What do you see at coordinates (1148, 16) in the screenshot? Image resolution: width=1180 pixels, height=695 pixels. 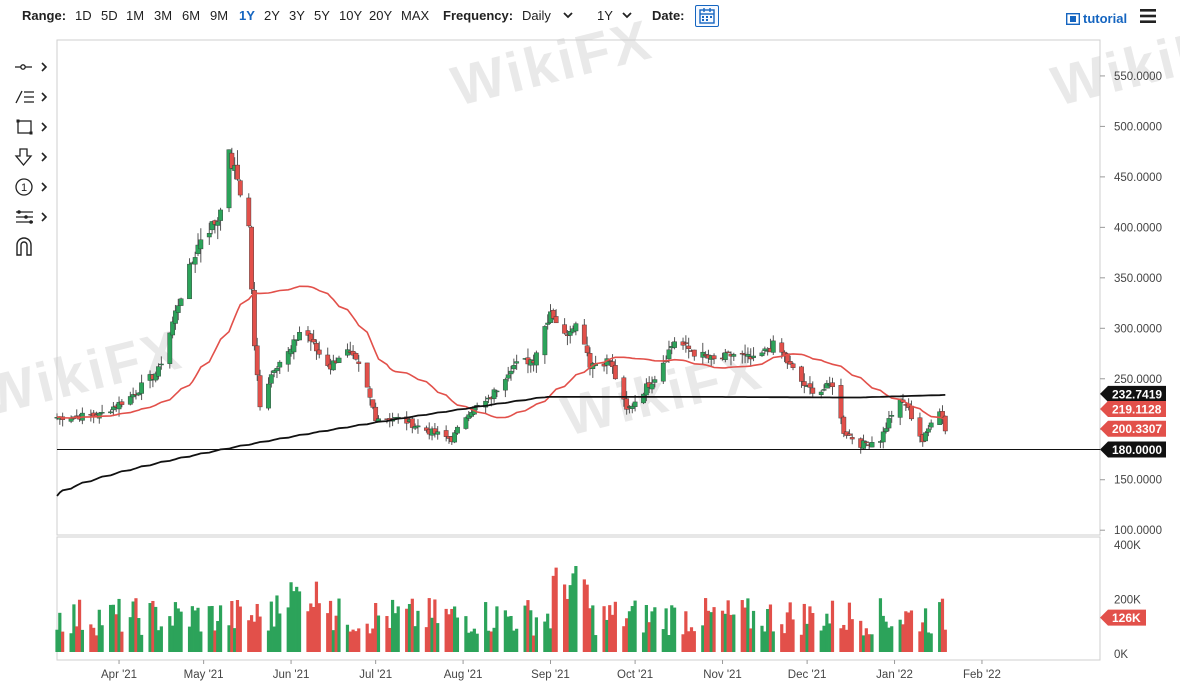 I see `hamburger-menu-icon` at bounding box center [1148, 16].